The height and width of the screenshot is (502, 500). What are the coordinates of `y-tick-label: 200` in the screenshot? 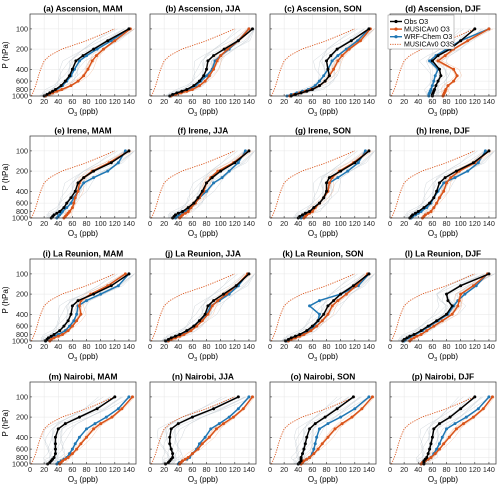 It's located at (22, 294).